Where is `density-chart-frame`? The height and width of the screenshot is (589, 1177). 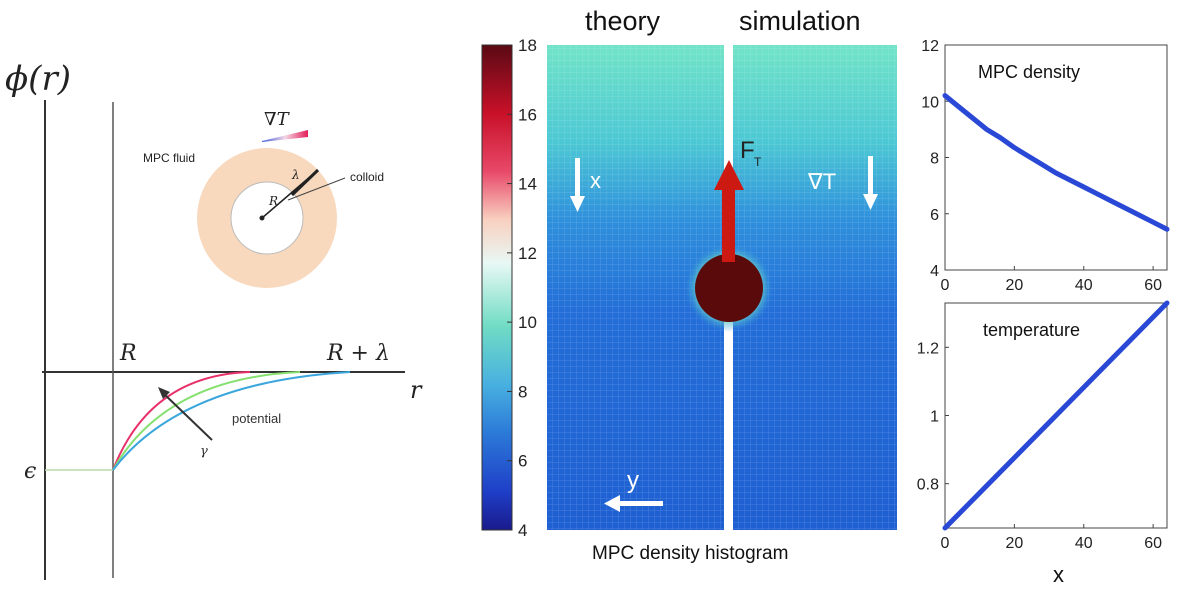 density-chart-frame is located at coordinates (1056, 157).